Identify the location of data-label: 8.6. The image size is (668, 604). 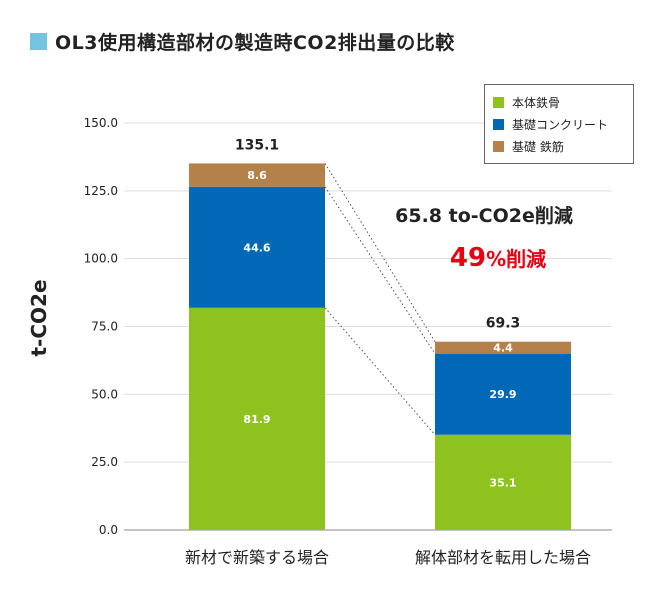
(257, 175).